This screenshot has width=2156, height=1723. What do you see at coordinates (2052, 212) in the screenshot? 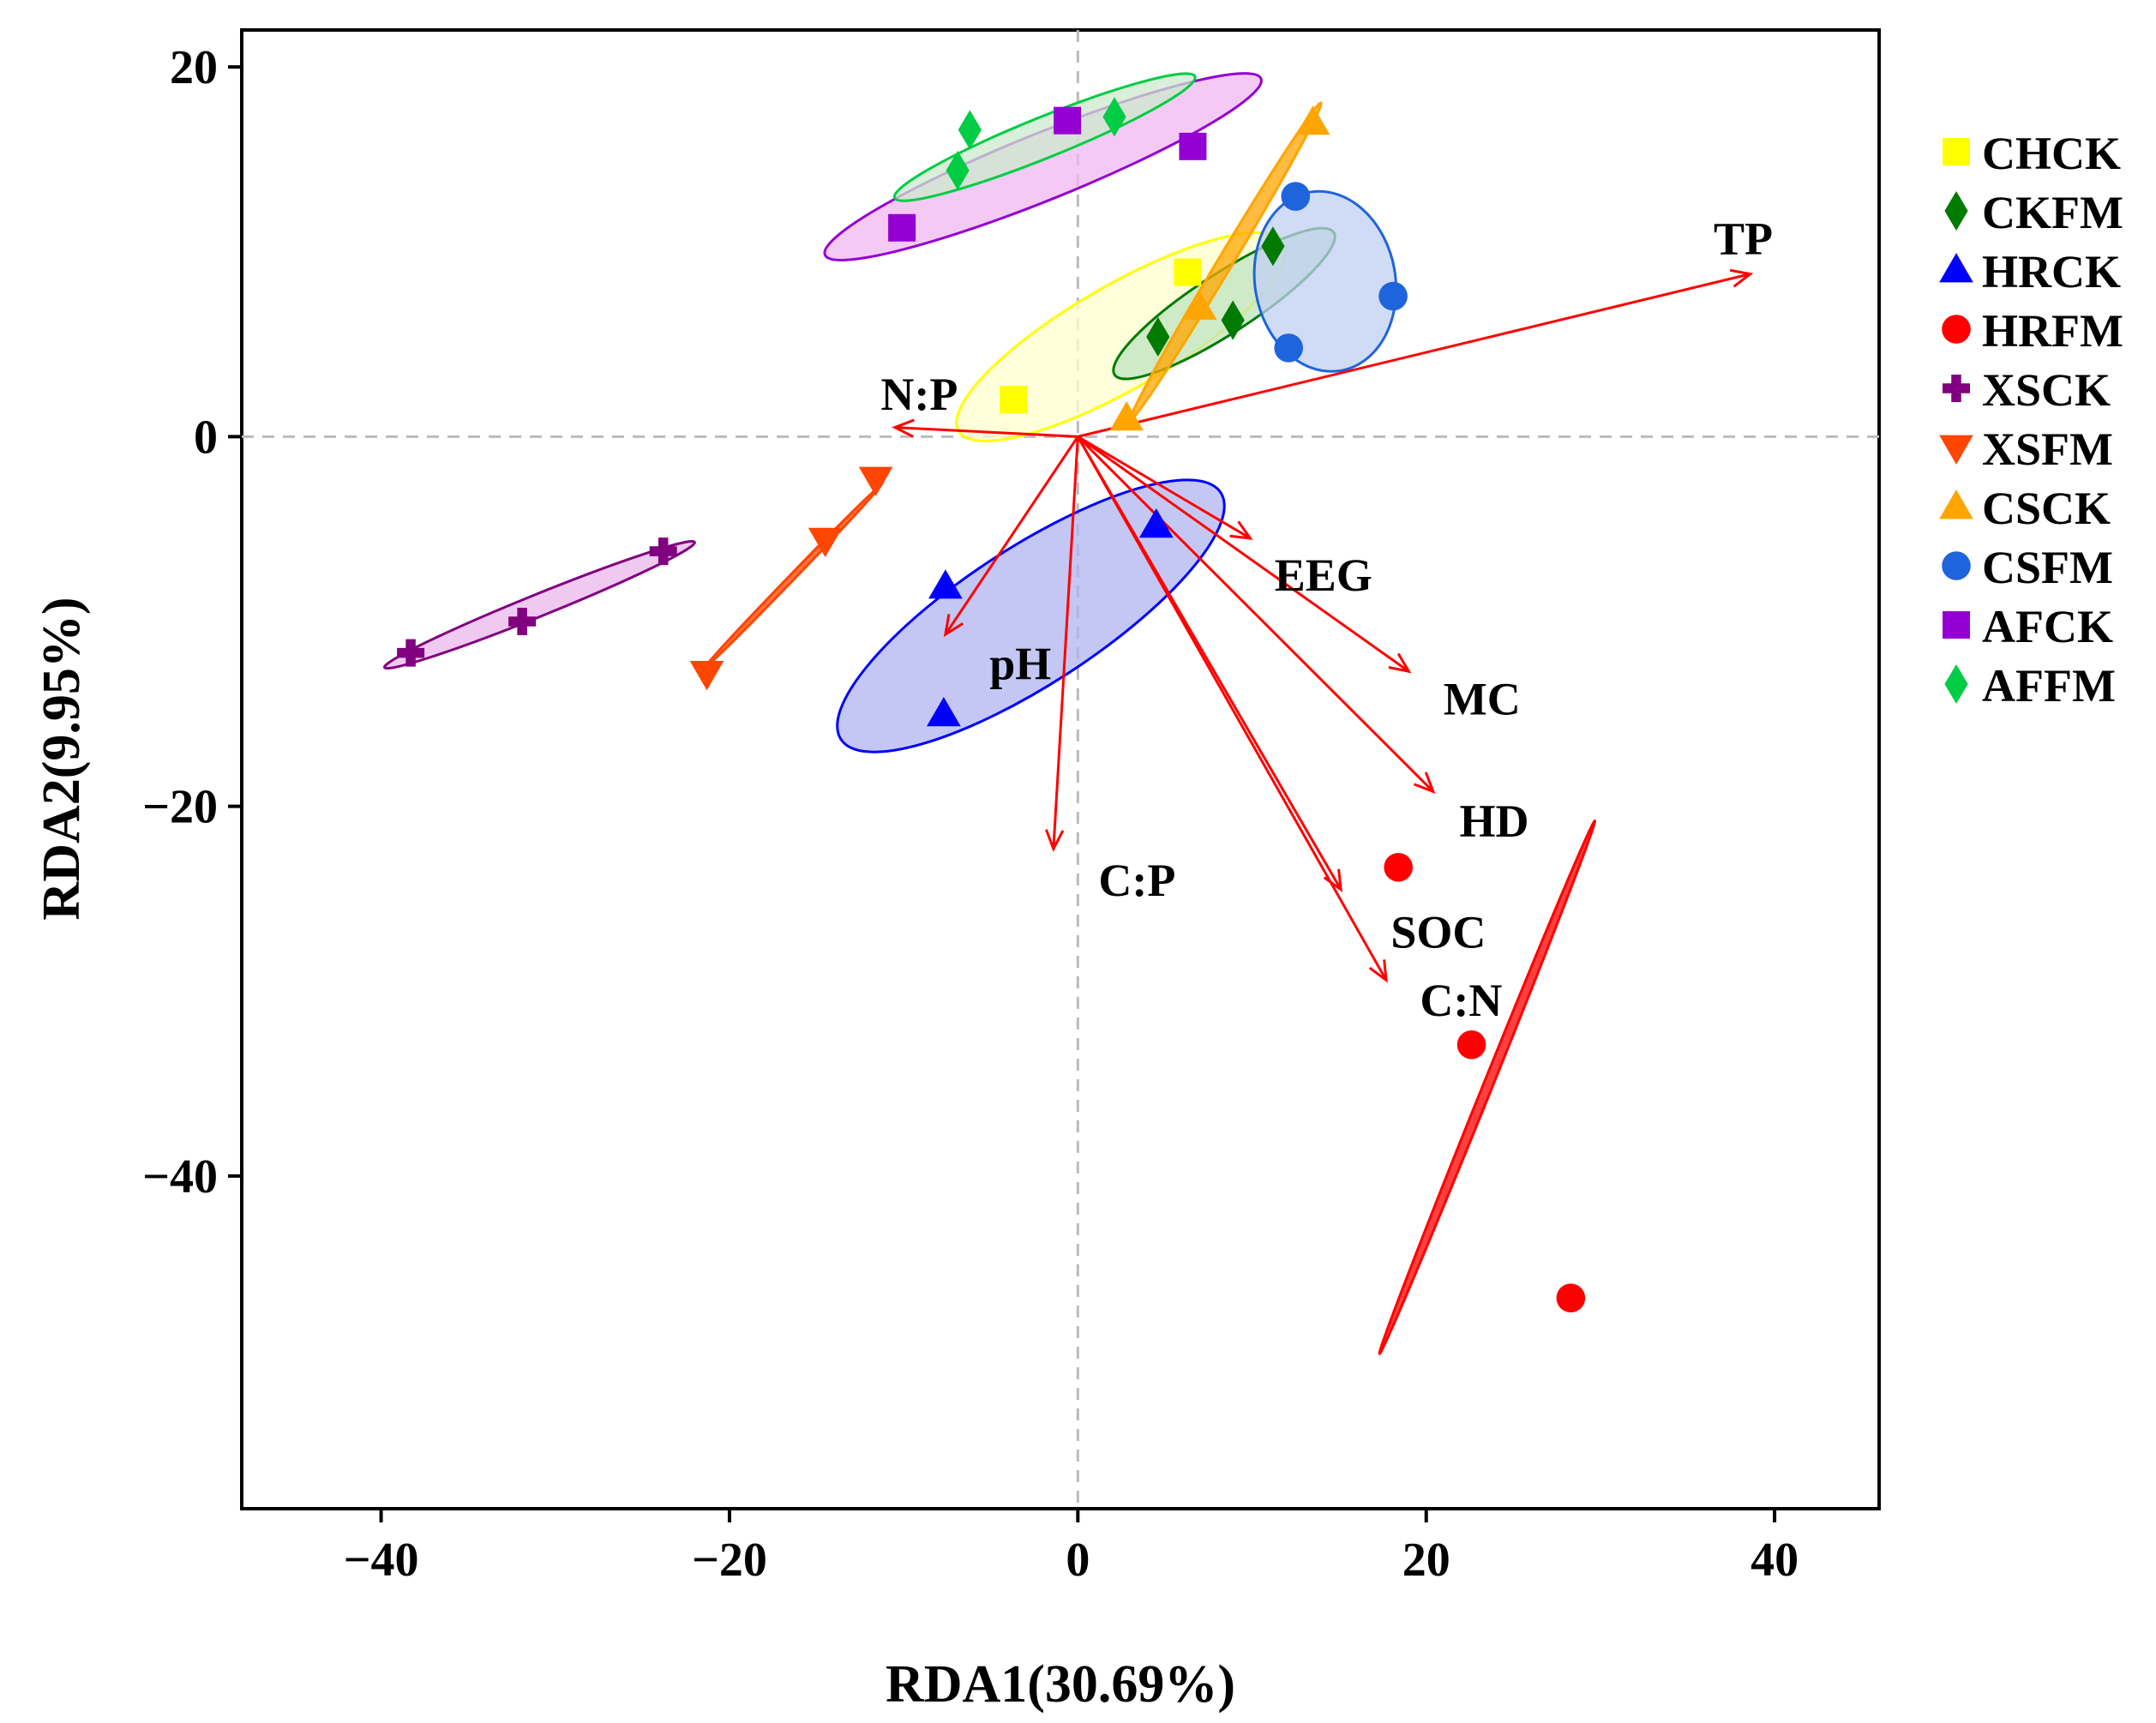
I see `legend-label-ckfm: CKFM` at bounding box center [2052, 212].